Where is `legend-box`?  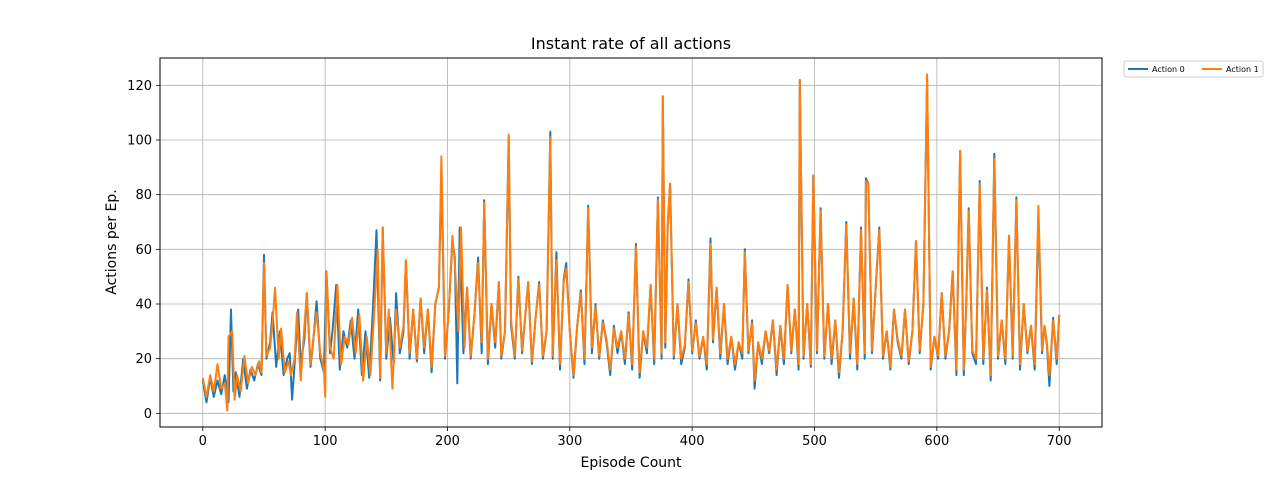 legend-box is located at coordinates (1193, 69).